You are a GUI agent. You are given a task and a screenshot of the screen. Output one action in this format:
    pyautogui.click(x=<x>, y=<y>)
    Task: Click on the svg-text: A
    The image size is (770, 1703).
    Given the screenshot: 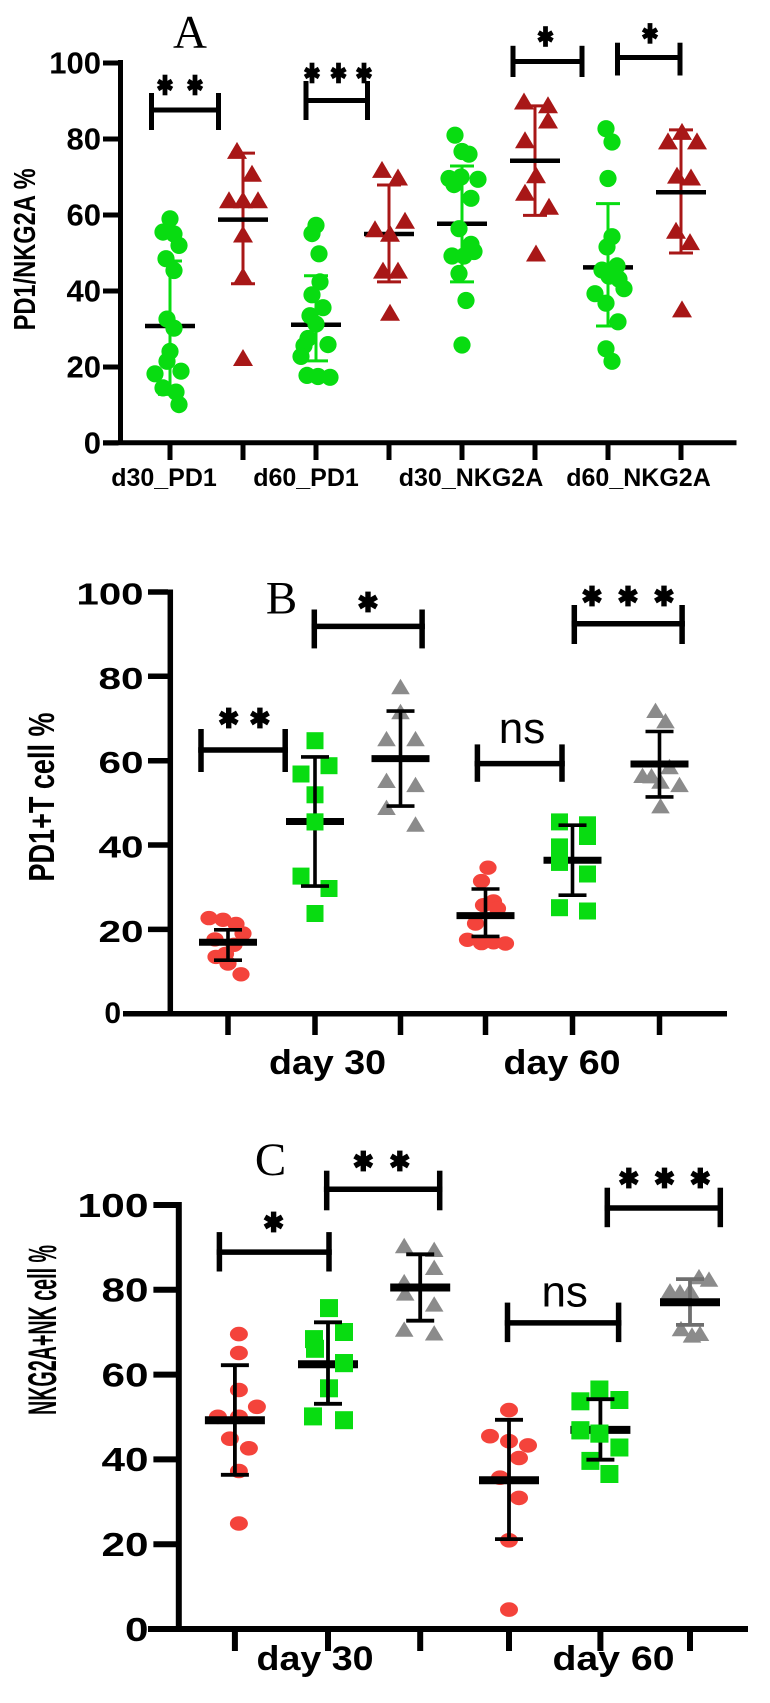 What is the action you would take?
    pyautogui.click(x=190, y=32)
    